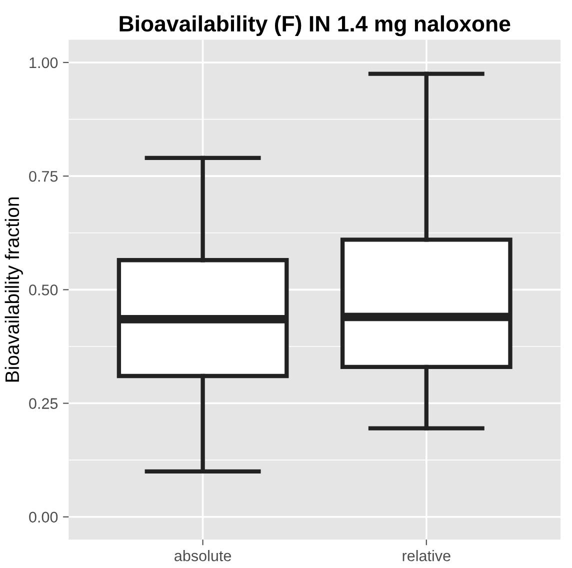 Image resolution: width=572 pixels, height=568 pixels. Describe the element at coordinates (43, 403) in the screenshot. I see `y-tick-label: 0.25` at that location.